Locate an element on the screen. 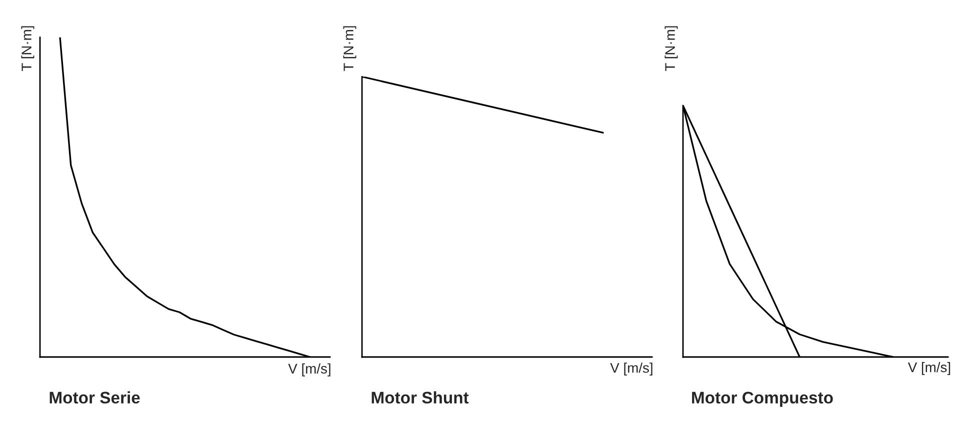  text: Motor Shunt is located at coordinates (420, 397).